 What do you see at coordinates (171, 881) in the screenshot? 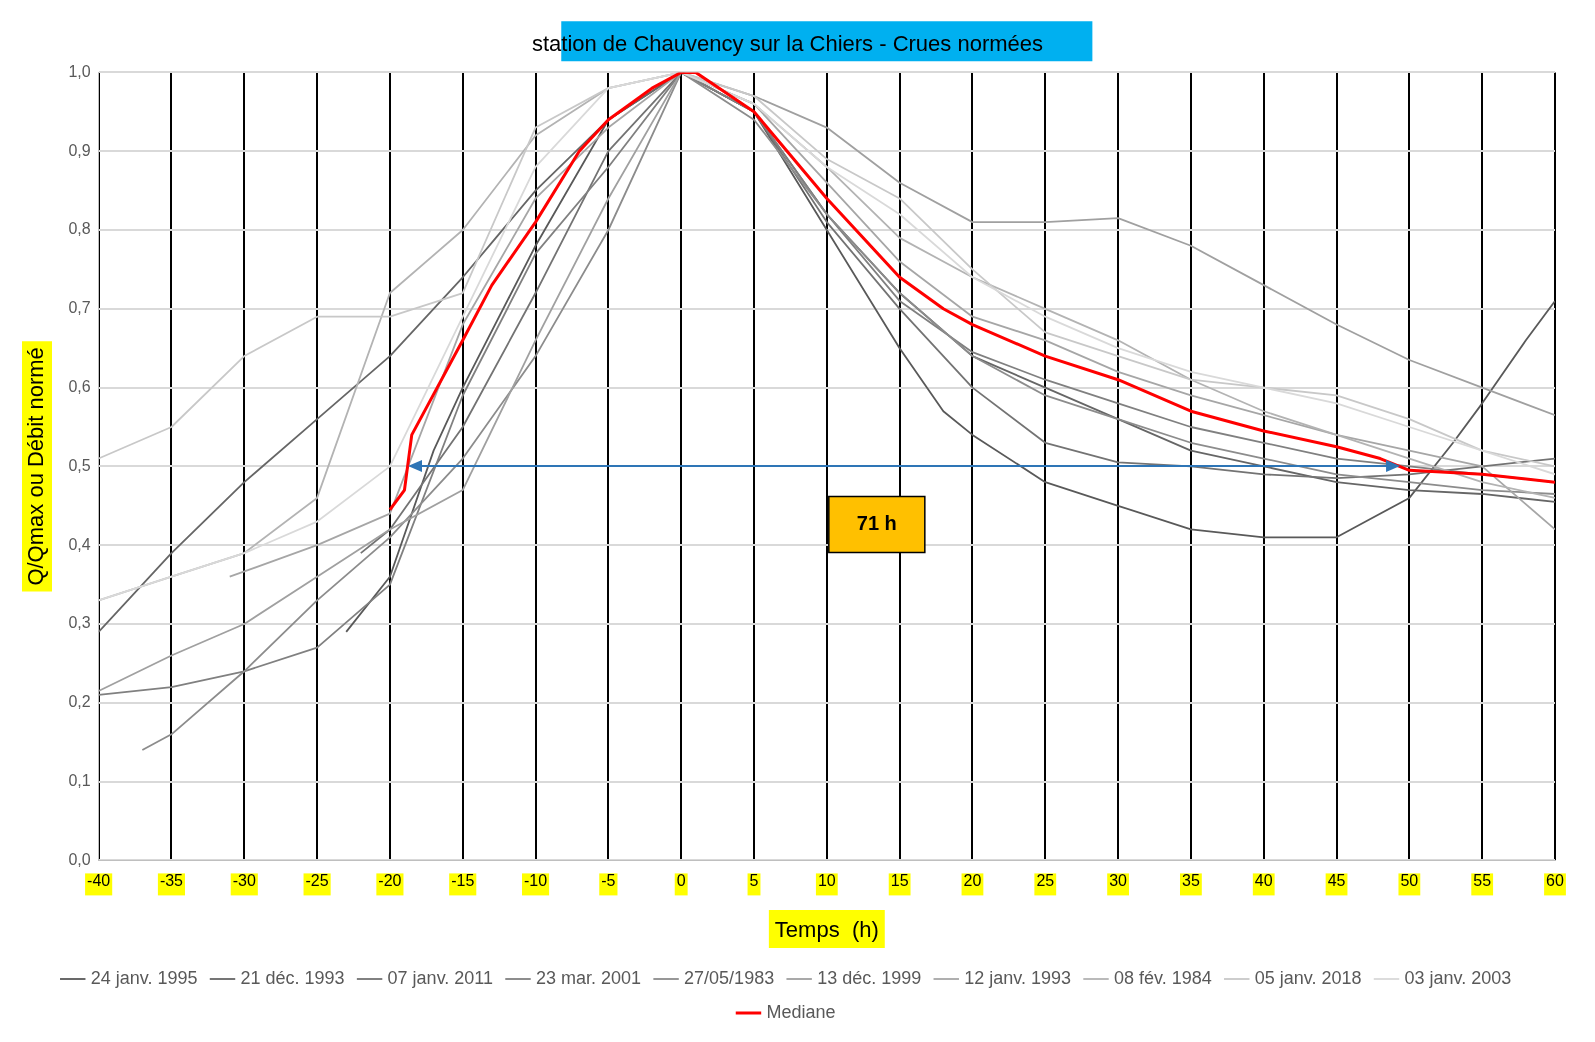
I see `x-tick-label: -35` at bounding box center [171, 881].